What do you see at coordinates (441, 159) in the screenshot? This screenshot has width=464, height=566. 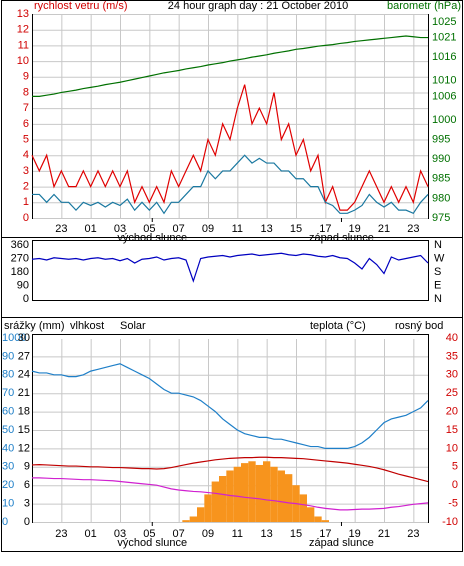 I see `y2-tick-label: 990` at bounding box center [441, 159].